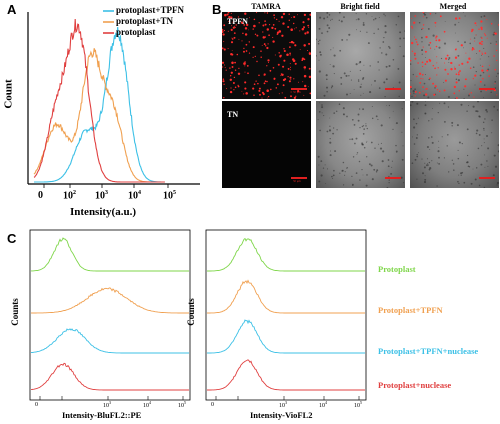 This screenshot has height=424, width=500. What do you see at coordinates (266, 6) in the screenshot?
I see `col-title-tamra: TAMRA` at bounding box center [266, 6].